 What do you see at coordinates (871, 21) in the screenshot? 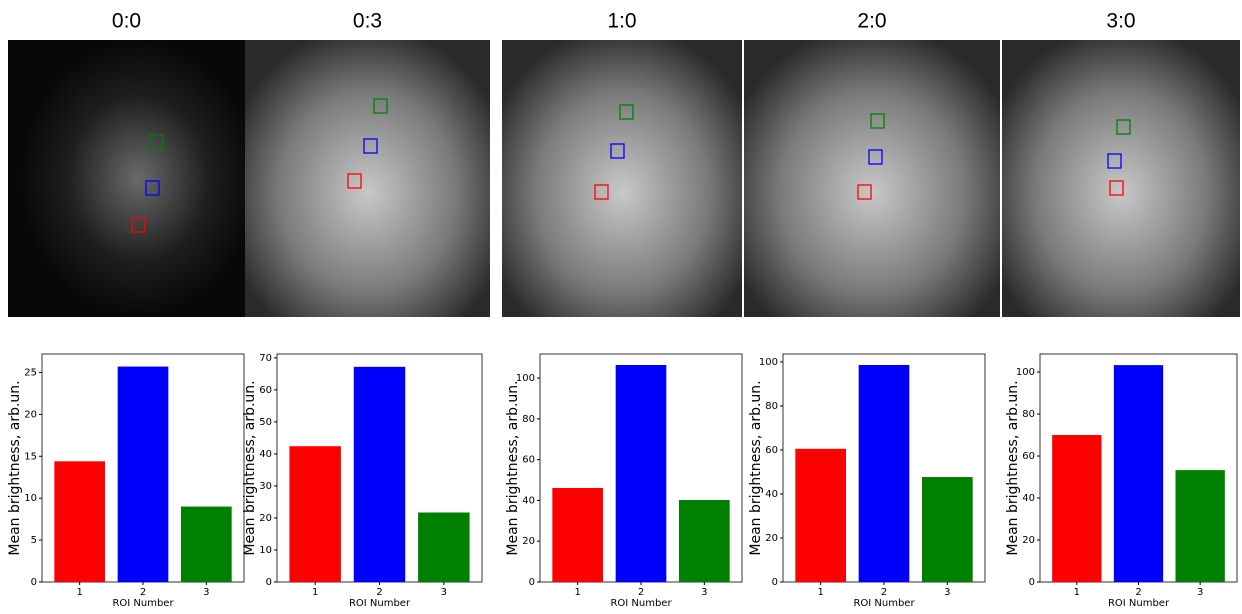
I see `panel-title: 2:0` at bounding box center [871, 21].